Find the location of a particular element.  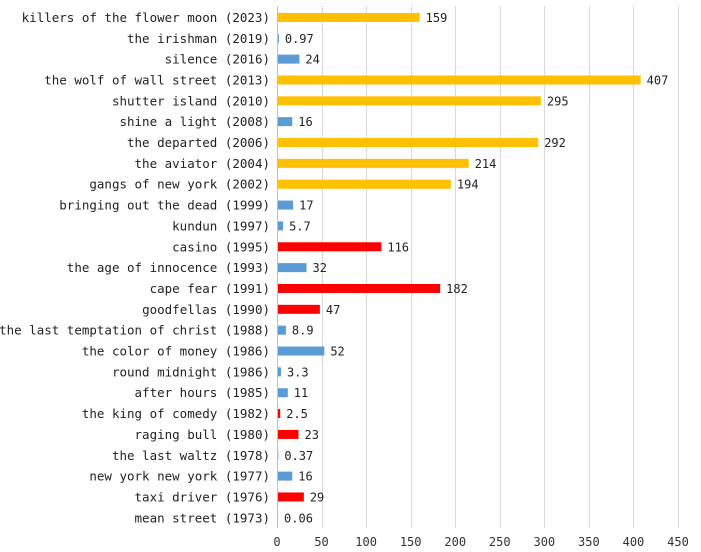

category-label: mean street (1973) is located at coordinates (202, 517).